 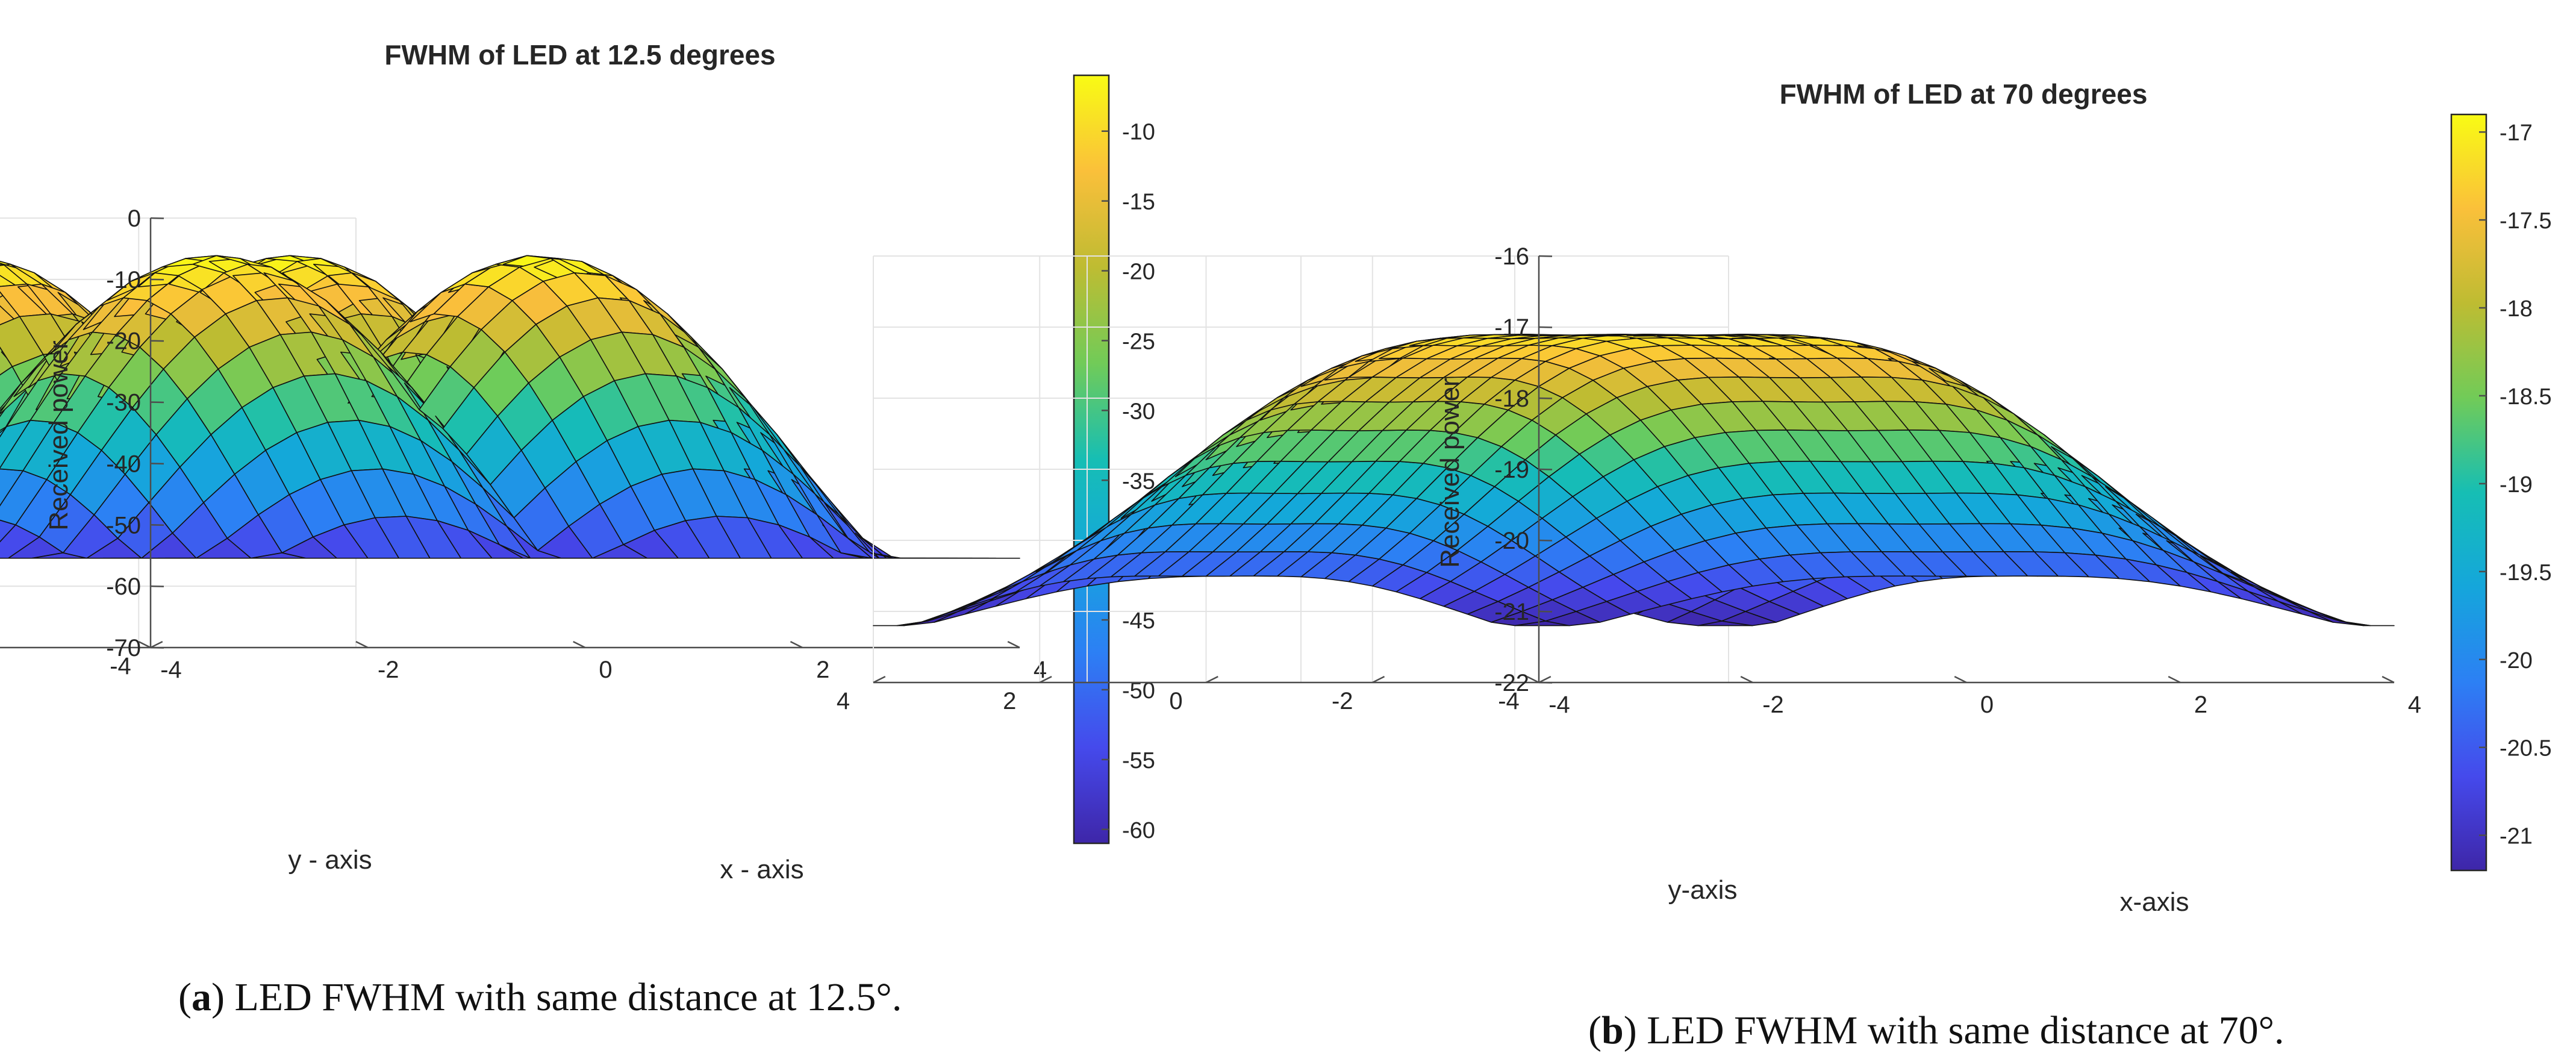 I want to click on colorbar-tick-label: -60, so click(x=1138, y=830).